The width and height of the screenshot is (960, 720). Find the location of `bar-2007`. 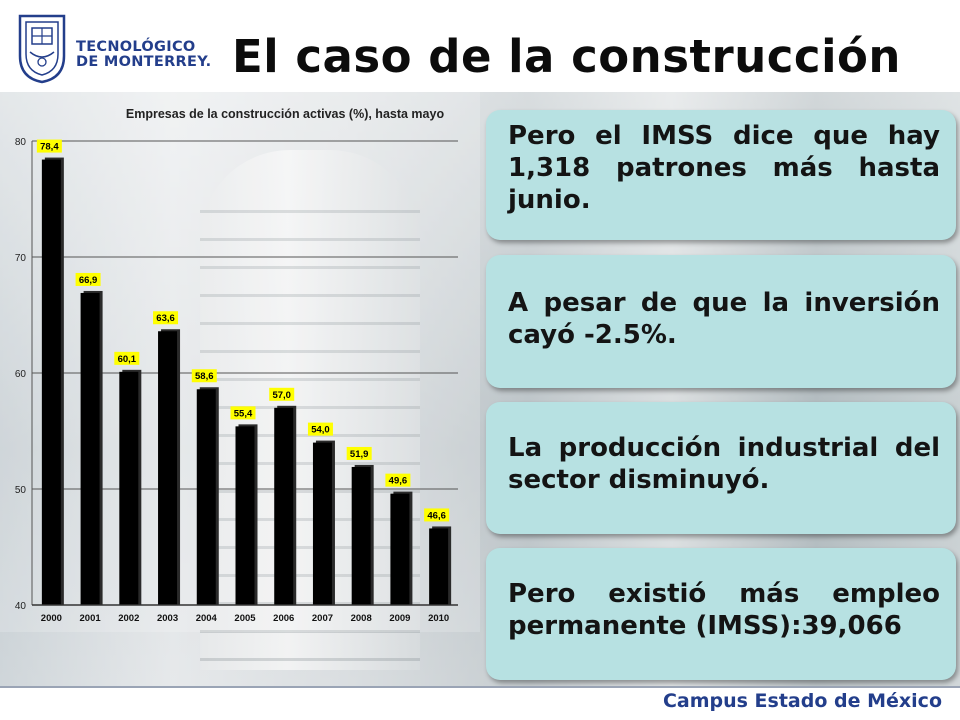

bar-2007 is located at coordinates (322, 523).